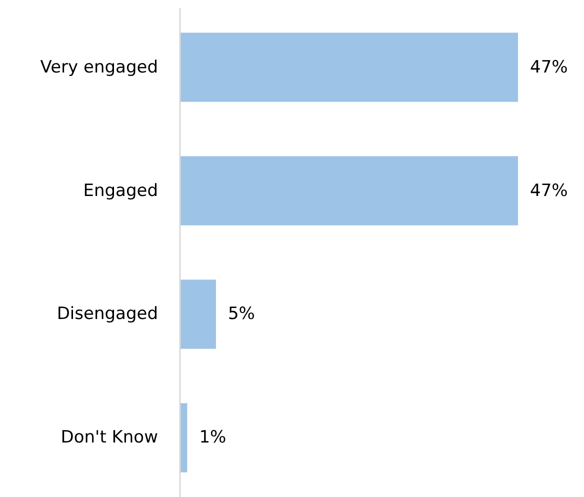 The width and height of the screenshot is (584, 497). Describe the element at coordinates (241, 314) in the screenshot. I see `data-label: 5%` at that location.